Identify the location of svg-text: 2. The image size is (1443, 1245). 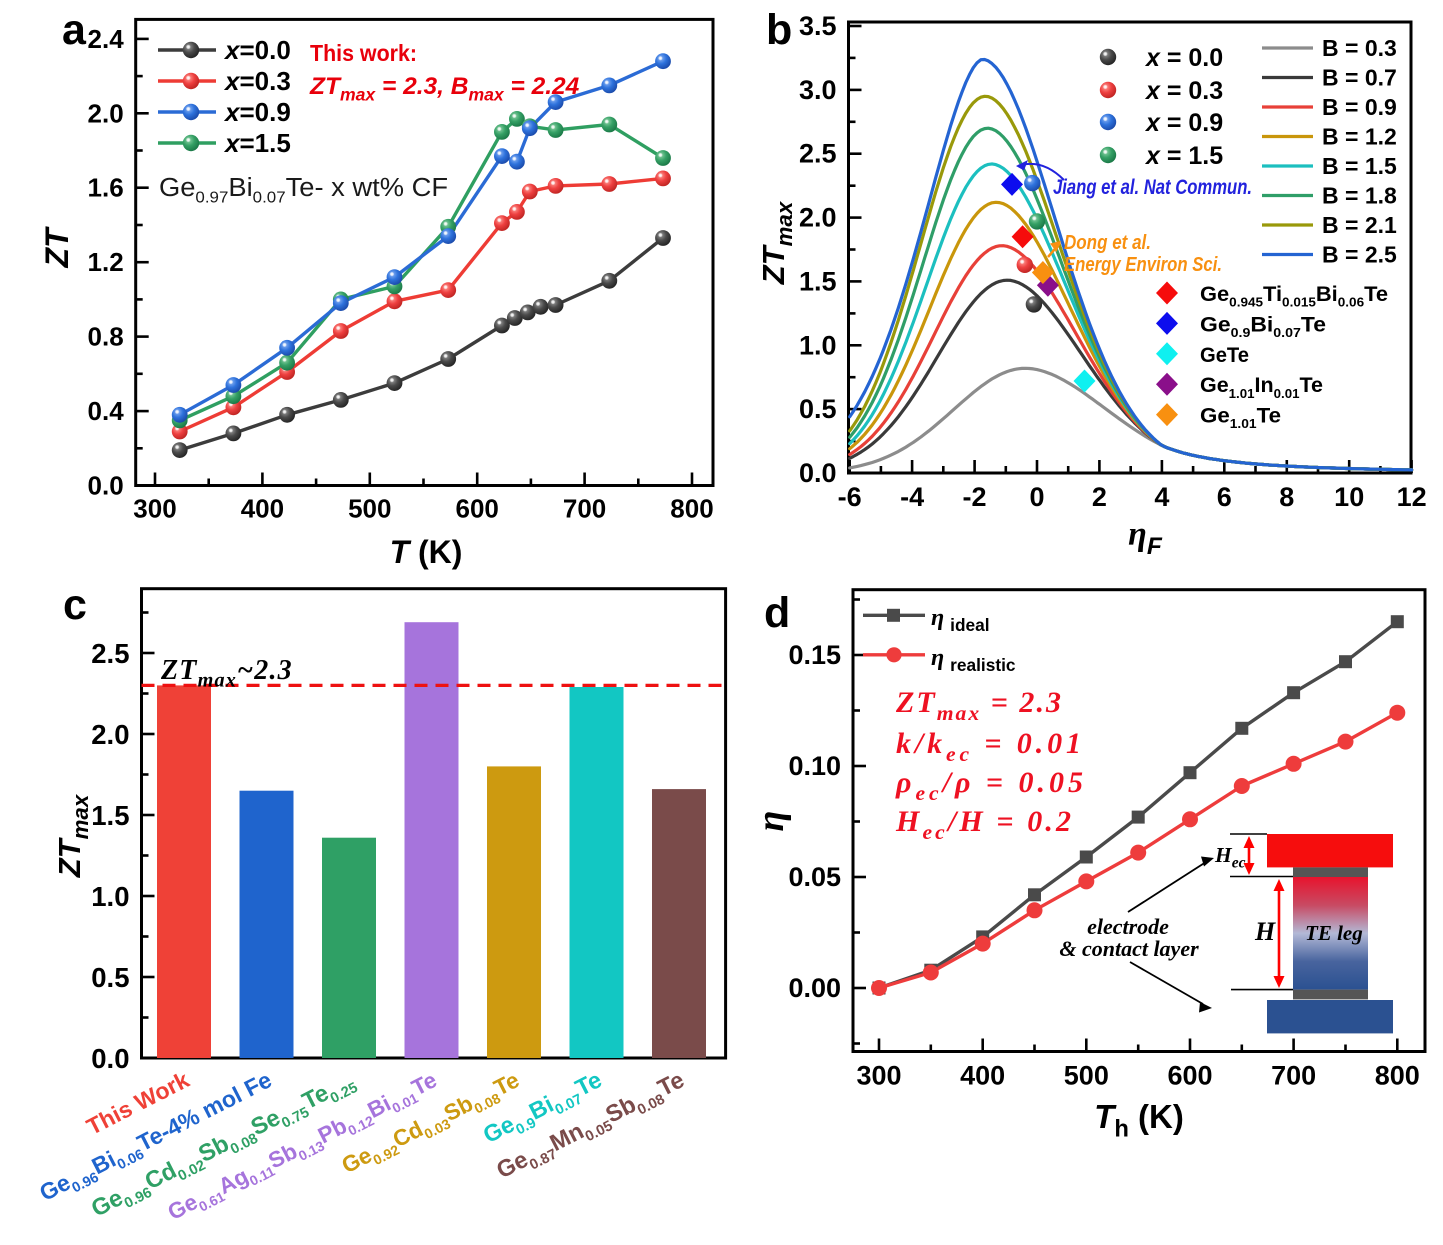
(1099, 497).